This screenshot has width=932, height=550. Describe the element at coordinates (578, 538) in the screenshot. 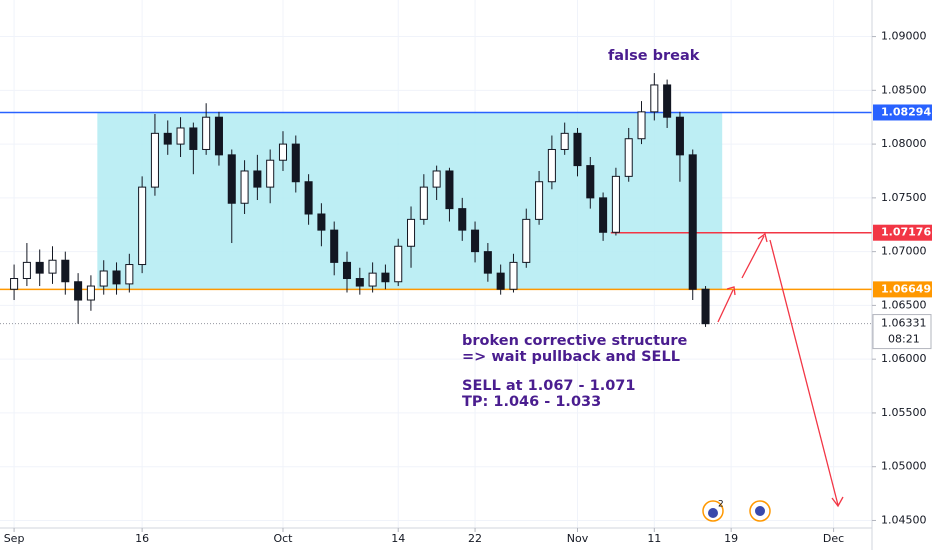

I see `x-tick-label: Nov` at that location.